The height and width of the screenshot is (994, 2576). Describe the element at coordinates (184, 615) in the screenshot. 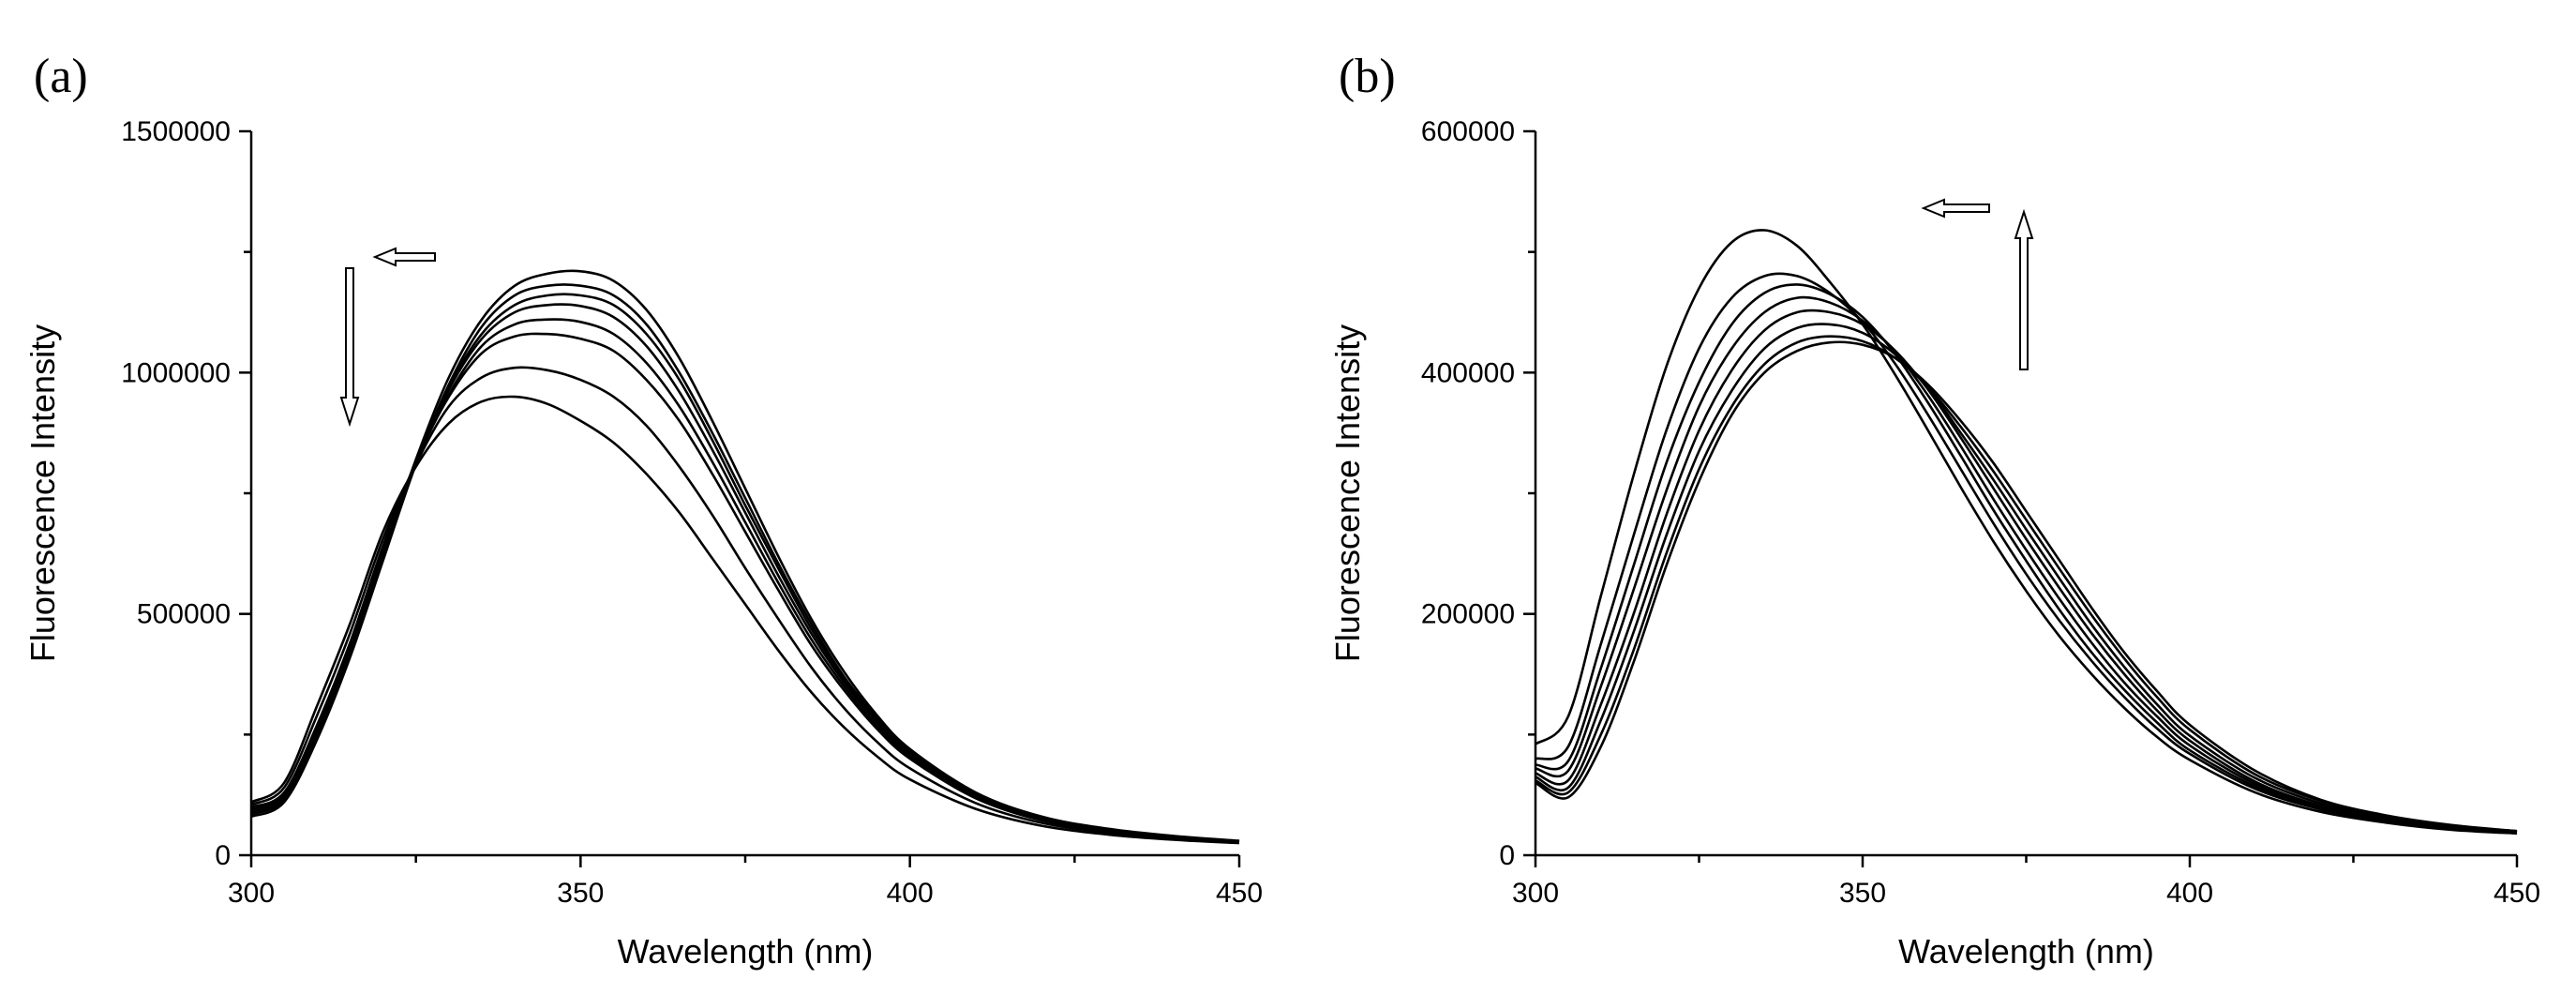

I see `y-tick-label: 500000` at that location.